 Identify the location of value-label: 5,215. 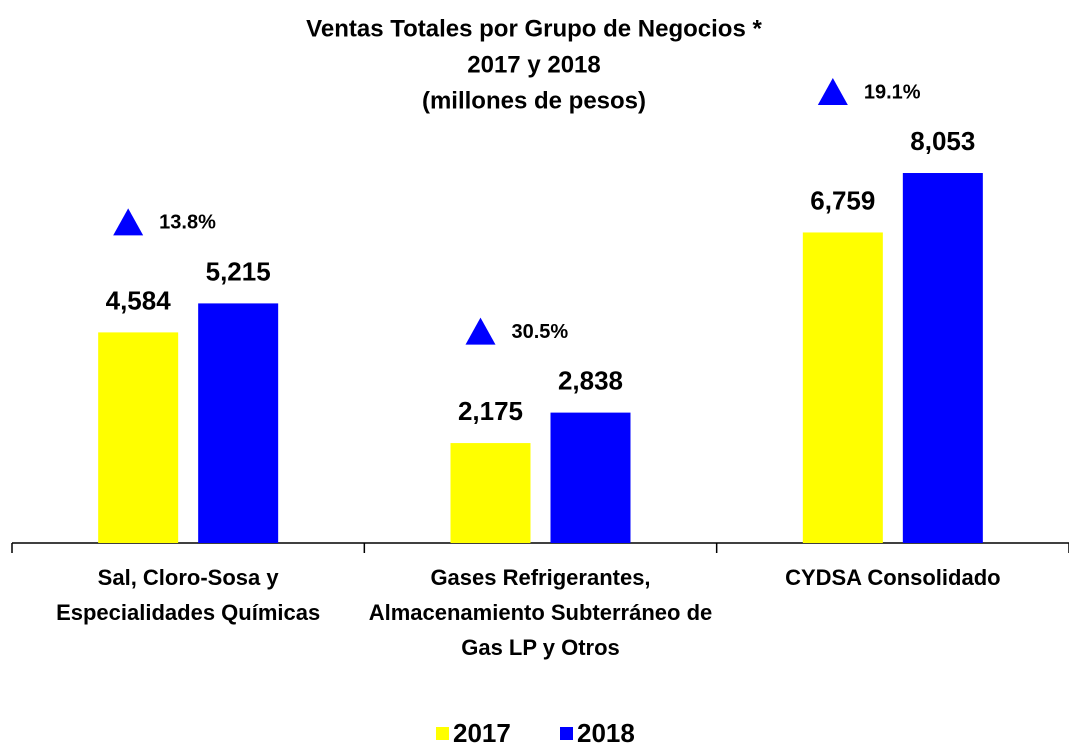
(238, 271).